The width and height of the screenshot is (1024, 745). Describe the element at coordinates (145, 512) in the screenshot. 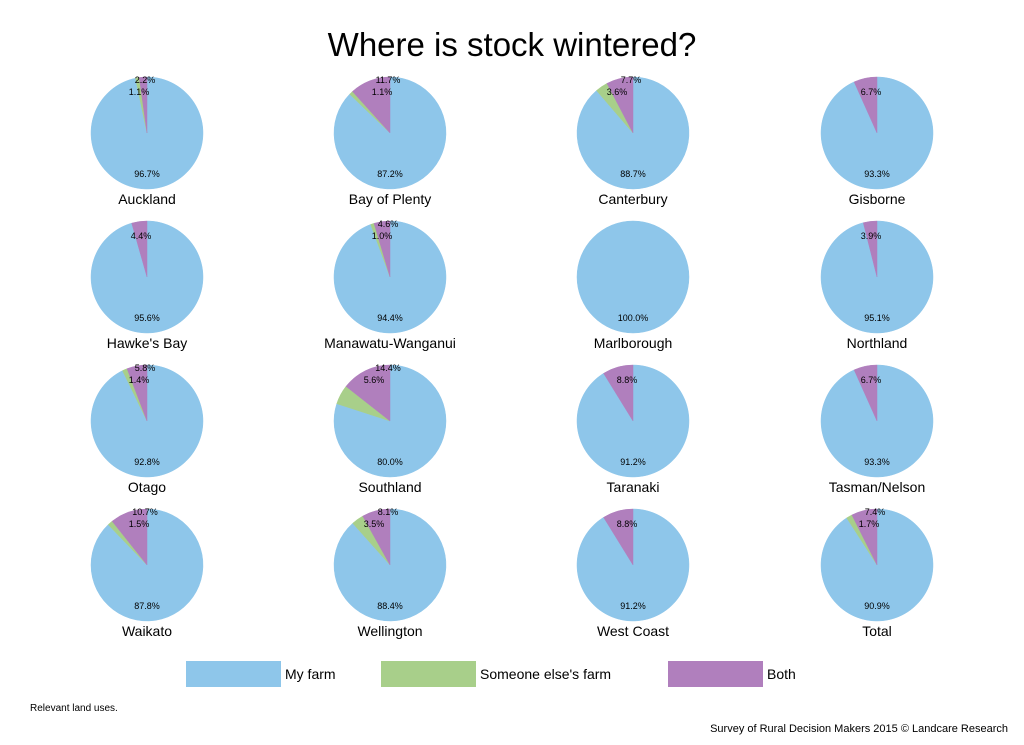

I see `data-label-waikato-both: 10.7%` at that location.